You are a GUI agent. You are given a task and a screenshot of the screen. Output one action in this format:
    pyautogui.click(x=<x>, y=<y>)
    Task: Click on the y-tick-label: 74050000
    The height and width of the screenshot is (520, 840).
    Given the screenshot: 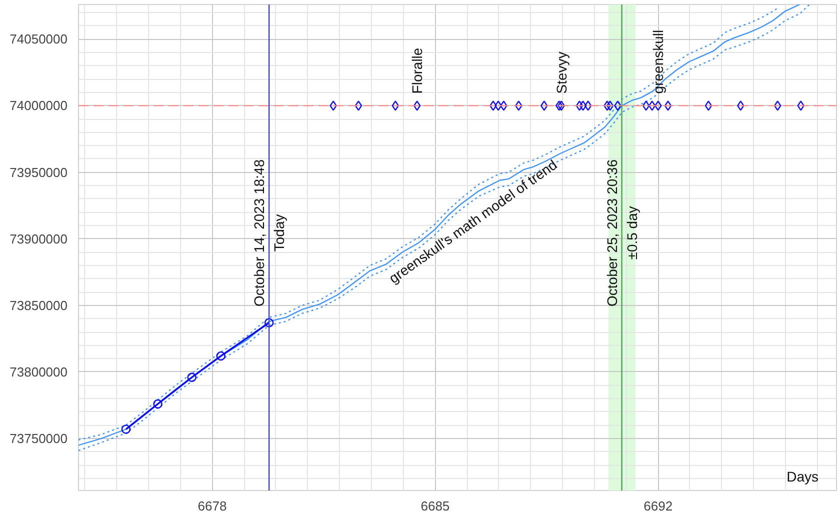 What is the action you would take?
    pyautogui.click(x=39, y=39)
    